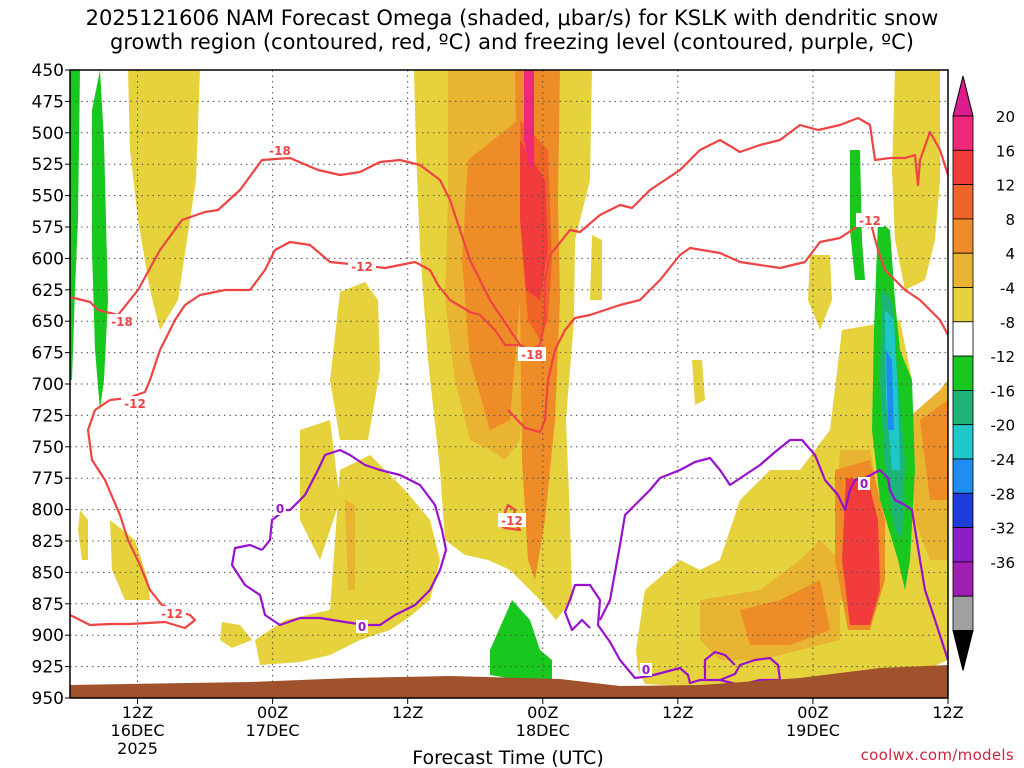  What do you see at coordinates (937, 755) in the screenshot?
I see `watermark: coolwx.com/models` at bounding box center [937, 755].